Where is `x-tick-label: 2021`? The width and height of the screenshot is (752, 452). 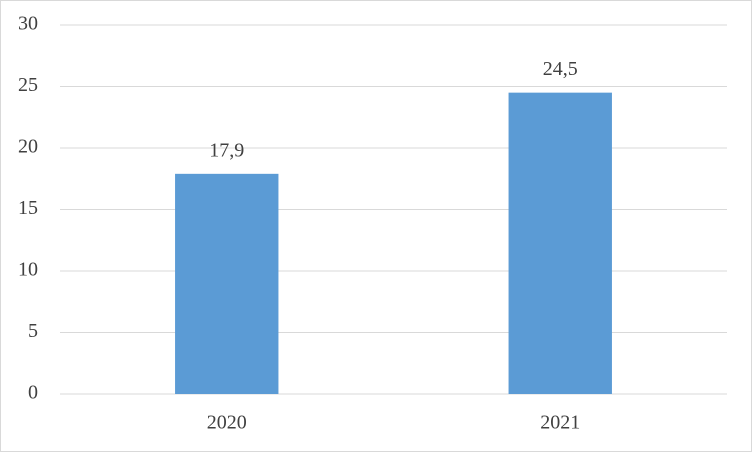 x-tick-label: 2021 is located at coordinates (560, 423).